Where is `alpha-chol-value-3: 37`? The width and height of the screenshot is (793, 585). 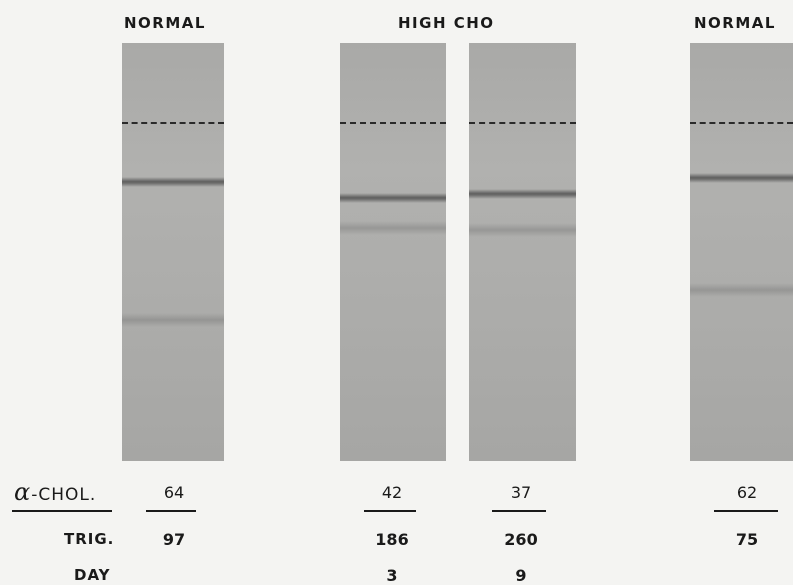
alpha-chol-value-3: 37 is located at coordinates (521, 492).